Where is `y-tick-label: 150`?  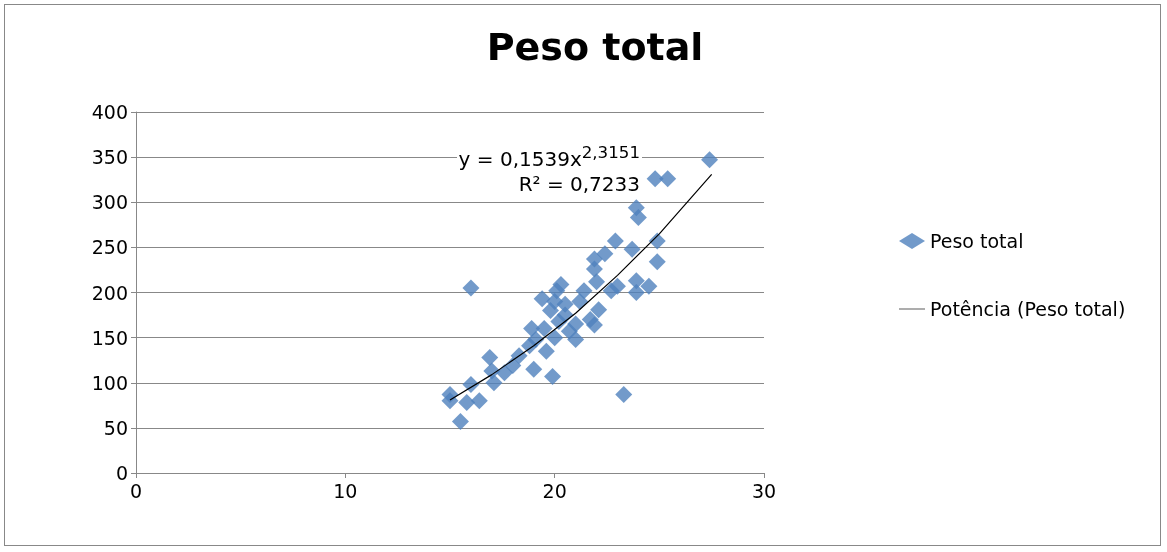
y-tick-label: 150 is located at coordinates (109, 337).